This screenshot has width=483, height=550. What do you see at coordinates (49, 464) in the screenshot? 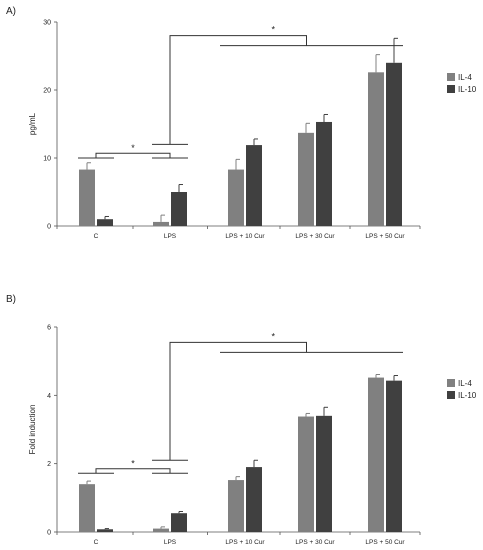
I see `y-tick-label: 2` at bounding box center [49, 464].